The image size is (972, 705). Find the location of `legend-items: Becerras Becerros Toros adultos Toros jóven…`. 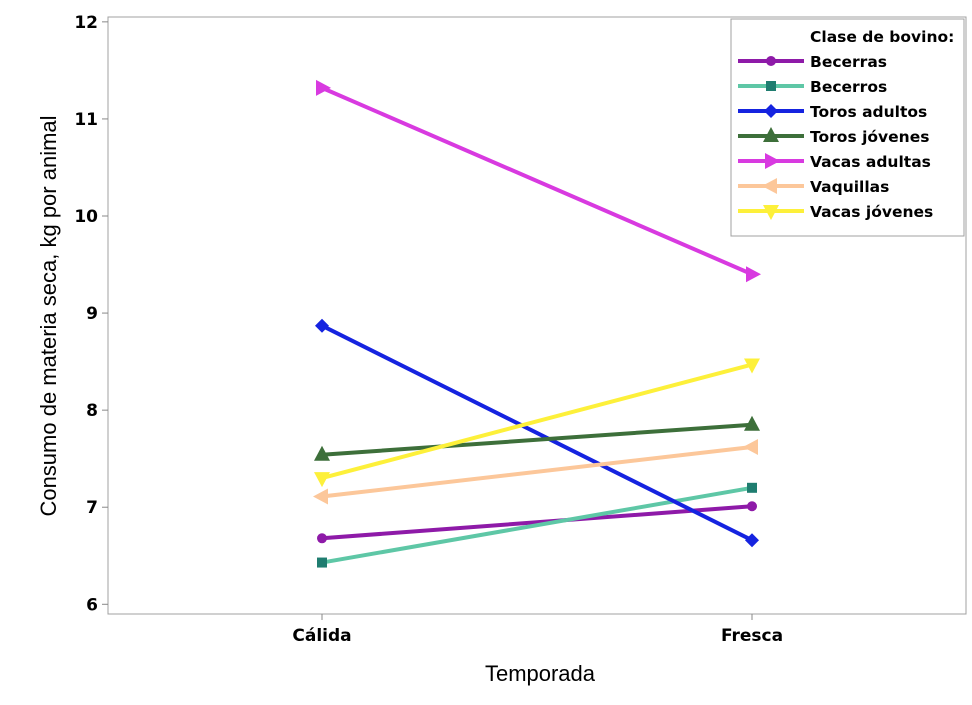

legend-items: Becerras Becerros Toros adultos Toros jóven… is located at coordinates (835, 137).